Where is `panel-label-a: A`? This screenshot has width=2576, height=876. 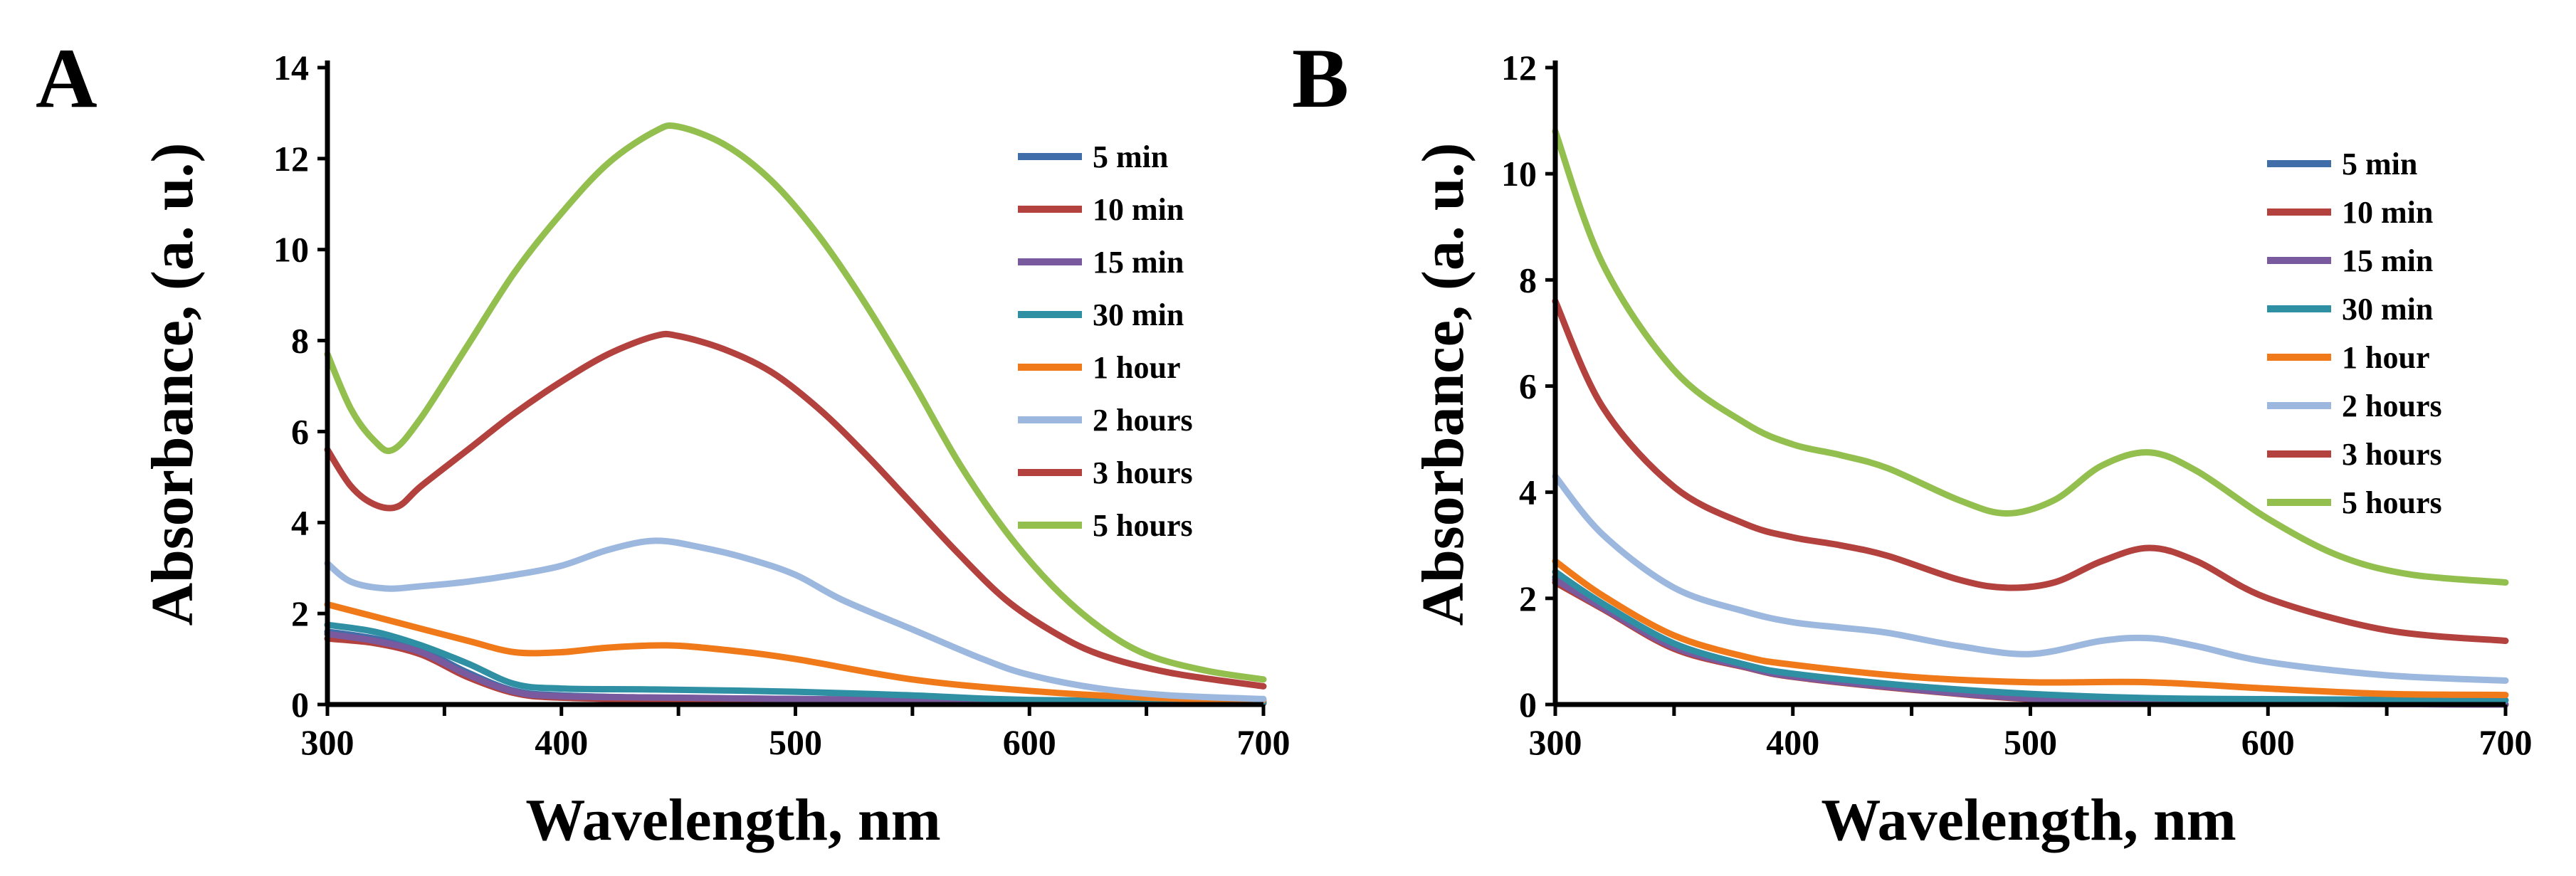 panel-label-a: A is located at coordinates (67, 78).